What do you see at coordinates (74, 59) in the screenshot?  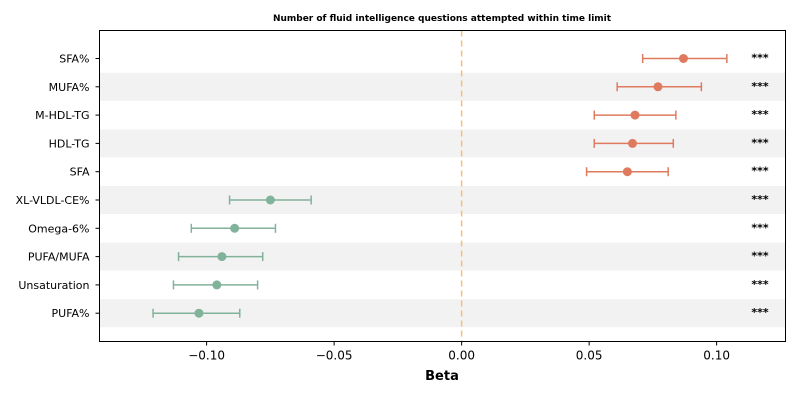 I see `row-label: SFA%` at bounding box center [74, 59].